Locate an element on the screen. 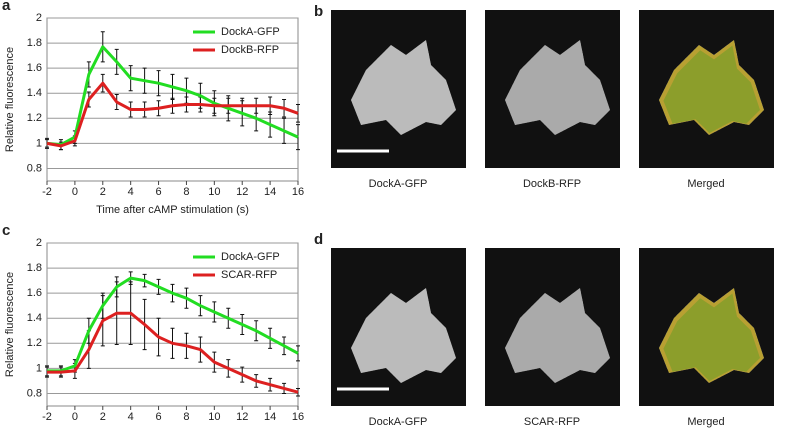 This screenshot has height=429, width=788. panel-label: a is located at coordinates (6, 7).